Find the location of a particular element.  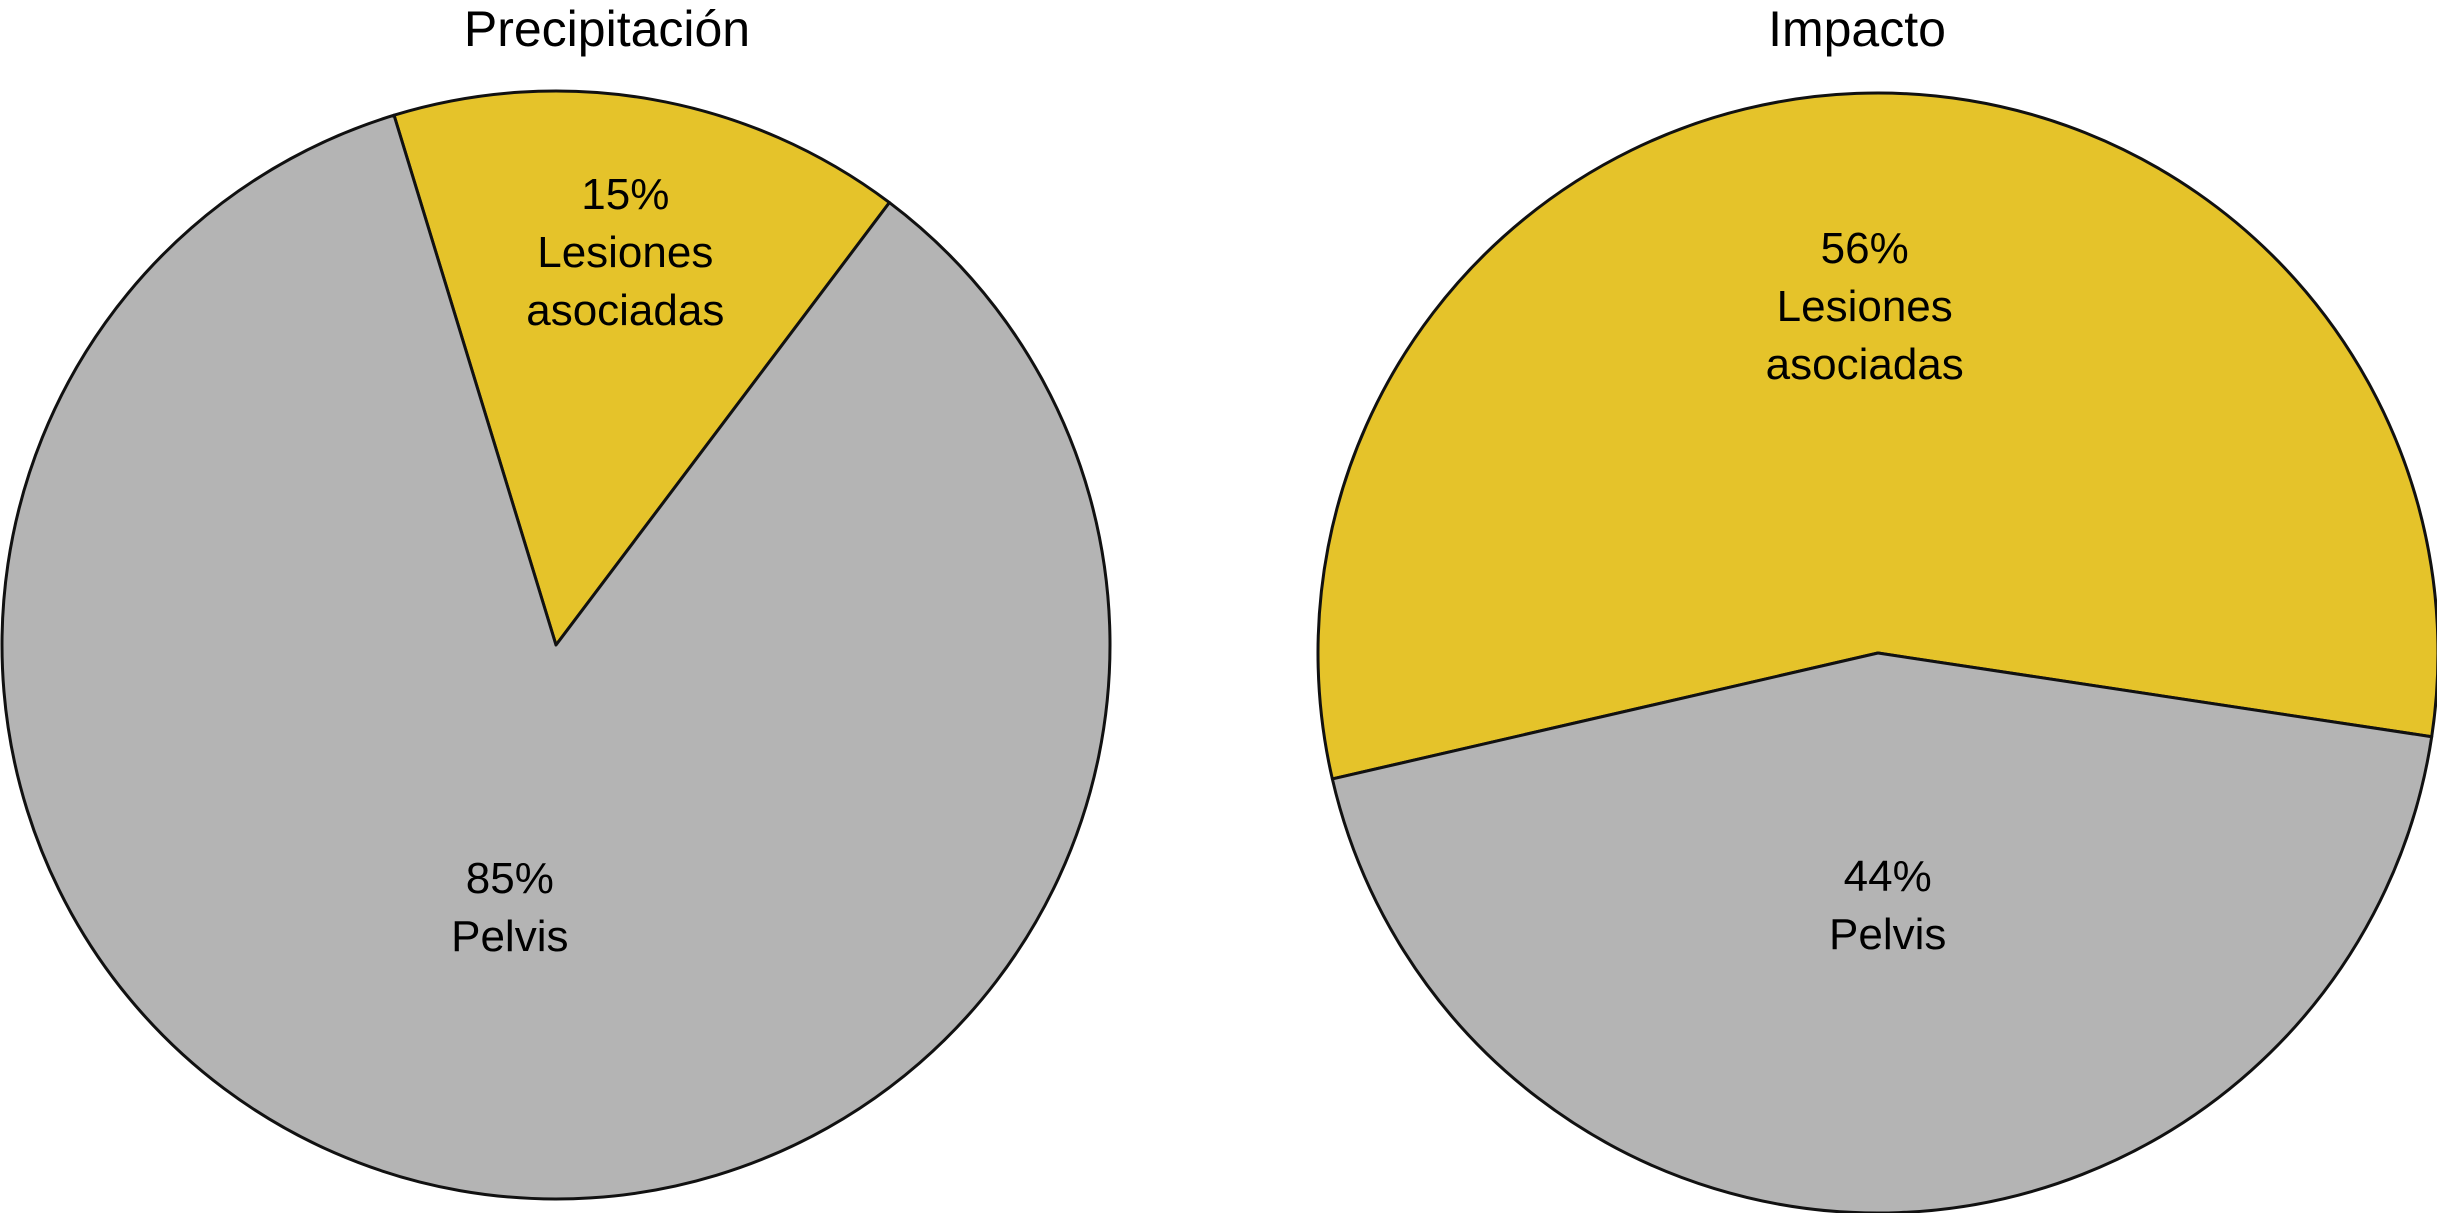

slice-value-label: 56% is located at coordinates (1865, 248).